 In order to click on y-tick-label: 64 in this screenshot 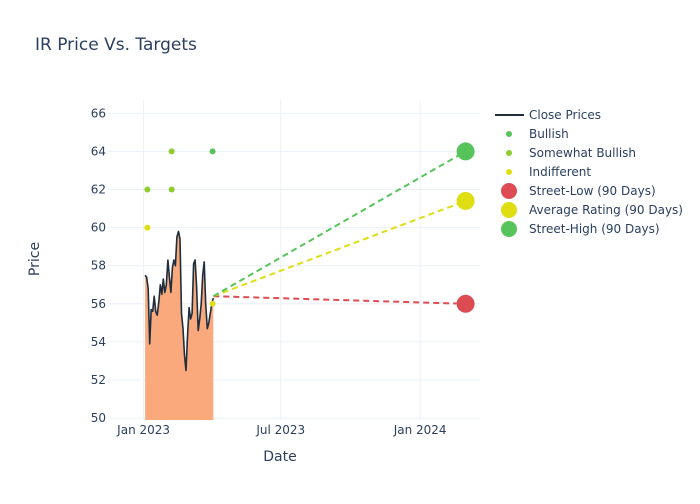, I will do `click(98, 151)`.